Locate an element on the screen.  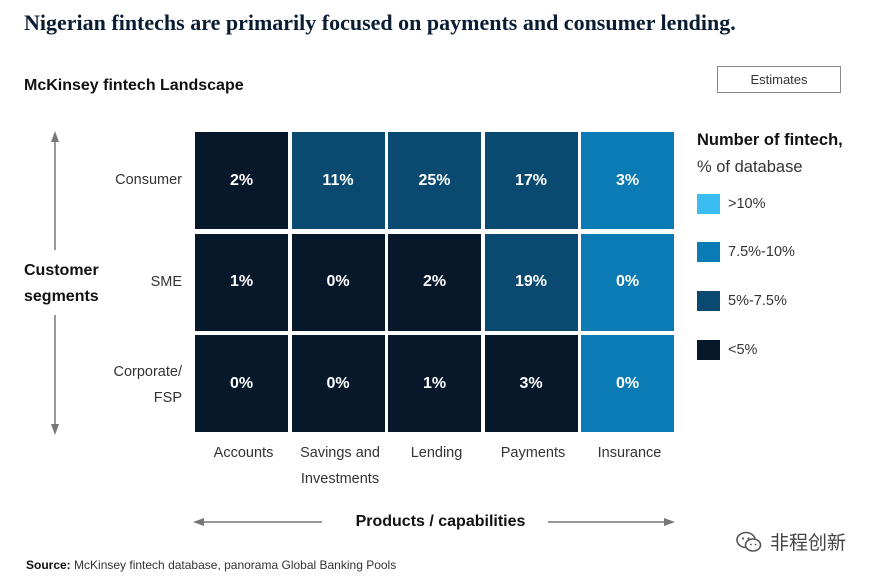
row-label-line1: Corporate/ is located at coordinates (147, 372).